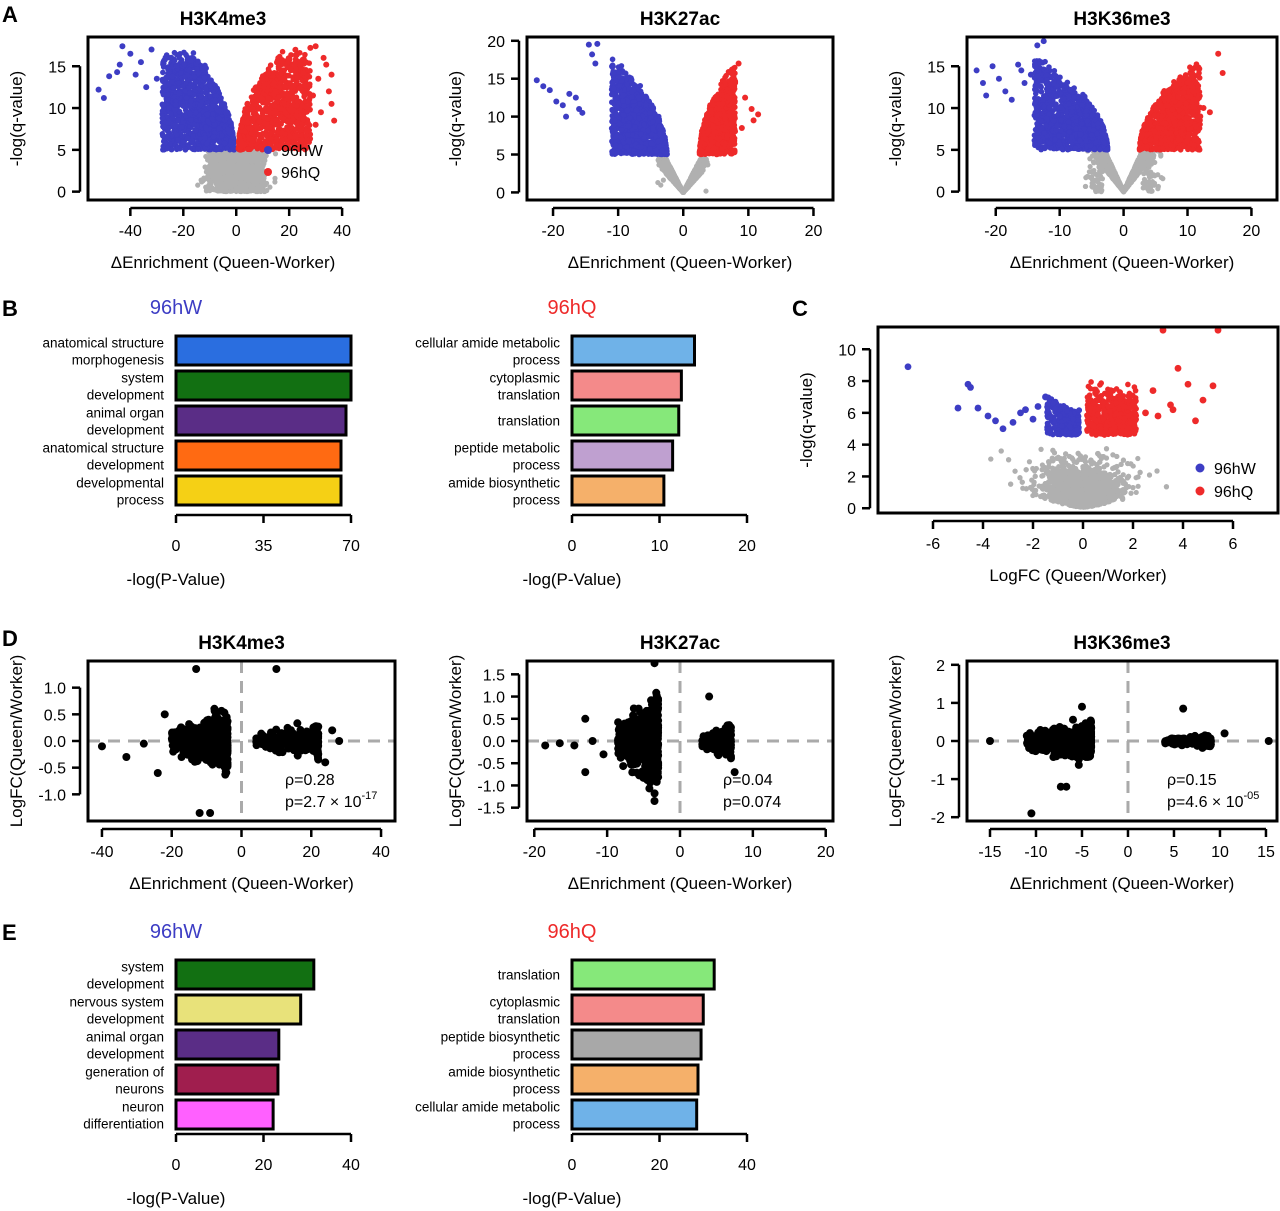 The height and width of the screenshot is (1211, 1280). What do you see at coordinates (10, 14) in the screenshot?
I see `panel-label-a: A` at bounding box center [10, 14].